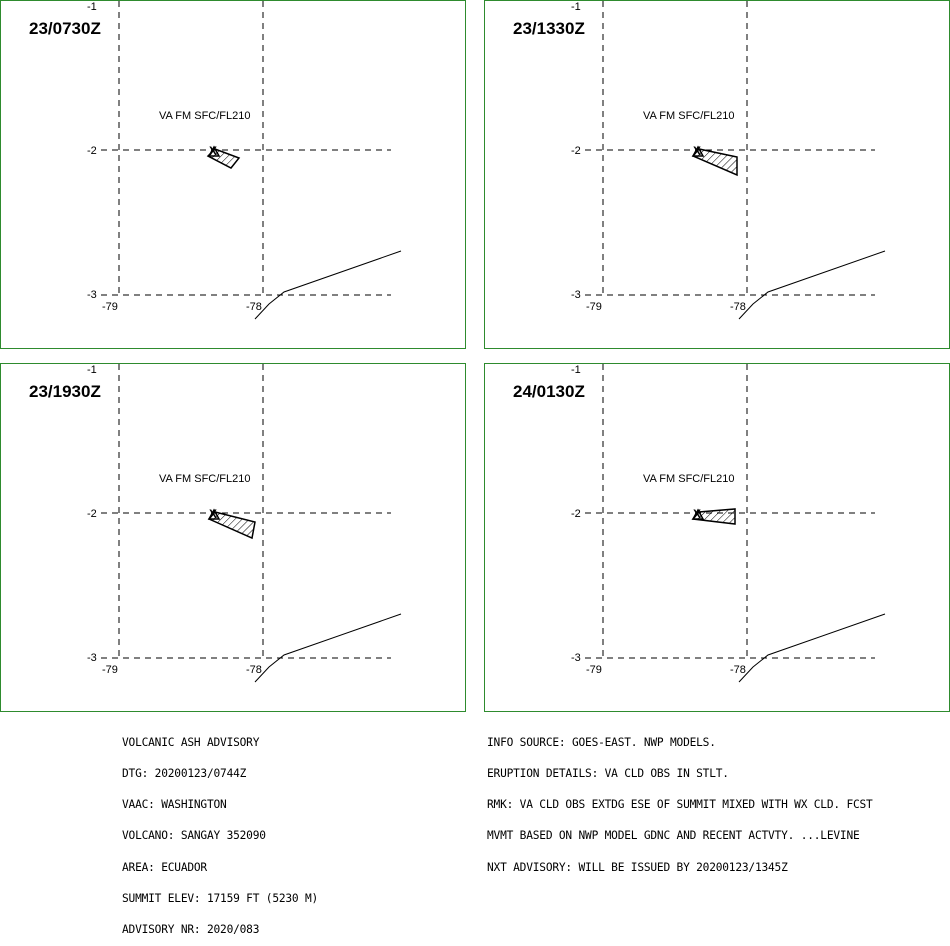 The image size is (950, 946). What do you see at coordinates (194, 836) in the screenshot?
I see `advisory-line: VOLCANO: SANGAY 352090` at bounding box center [194, 836].